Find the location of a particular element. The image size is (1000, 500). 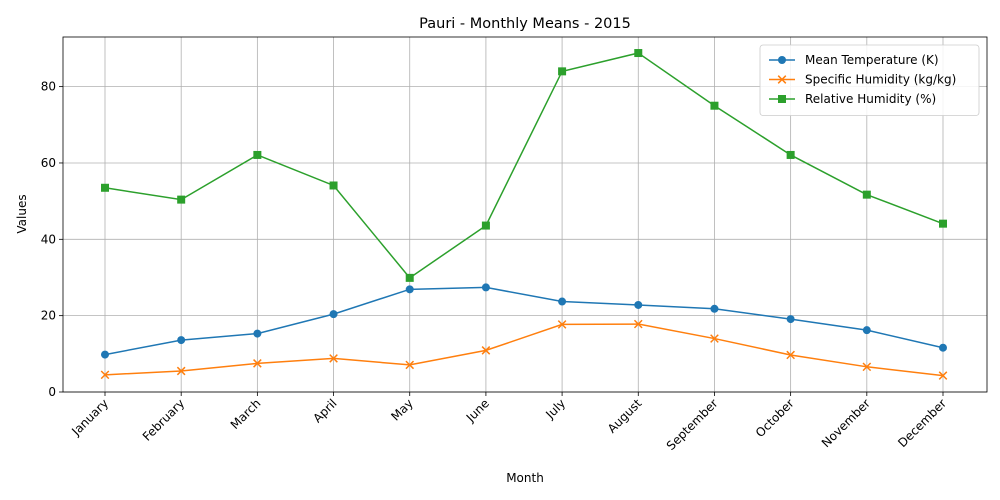

y-axis-label: Values is located at coordinates (22, 213).